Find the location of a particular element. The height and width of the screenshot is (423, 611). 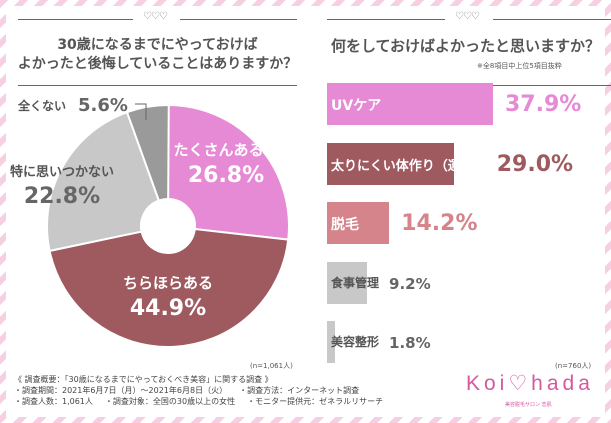

leader-line is located at coordinates (141, 111).